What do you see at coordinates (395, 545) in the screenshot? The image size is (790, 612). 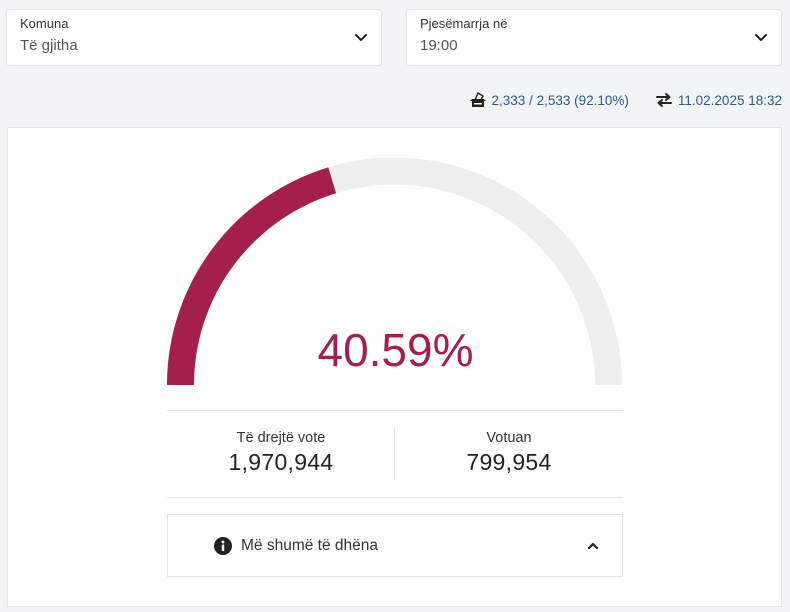 I see `more-info-toggle: Më shumë të dhëna` at bounding box center [395, 545].